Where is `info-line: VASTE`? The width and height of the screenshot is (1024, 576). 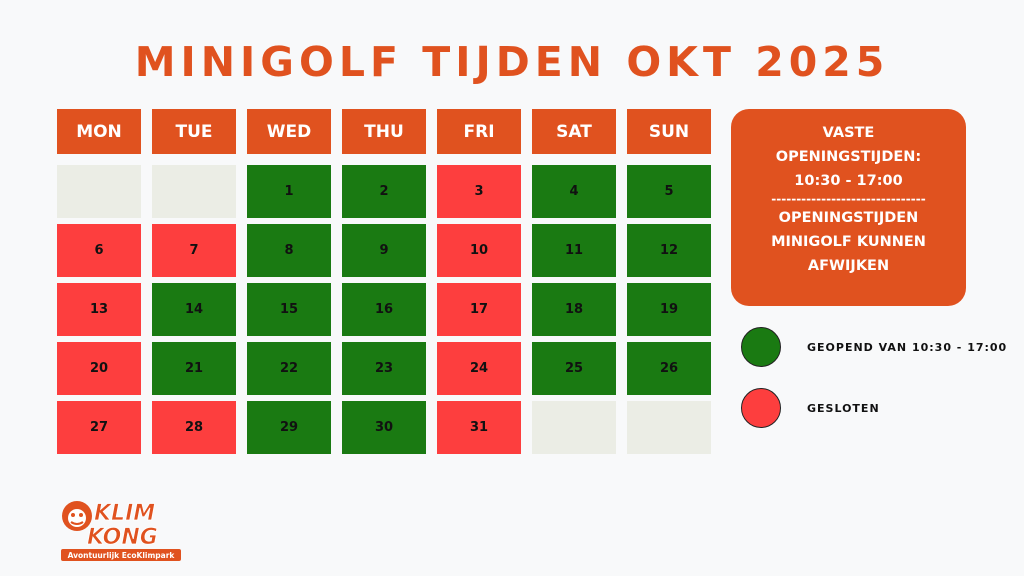
info-line: VASTE is located at coordinates (848, 133).